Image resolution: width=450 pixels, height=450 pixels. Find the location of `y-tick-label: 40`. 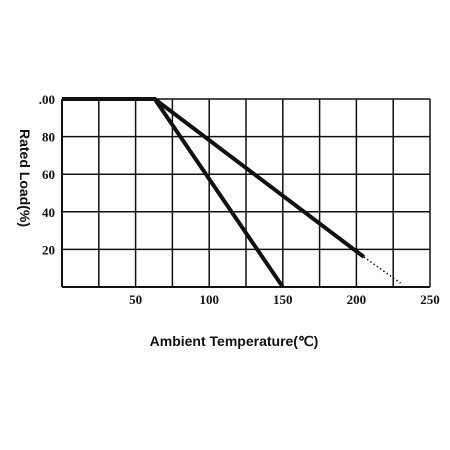

y-tick-label: 40 is located at coordinates (48, 212).